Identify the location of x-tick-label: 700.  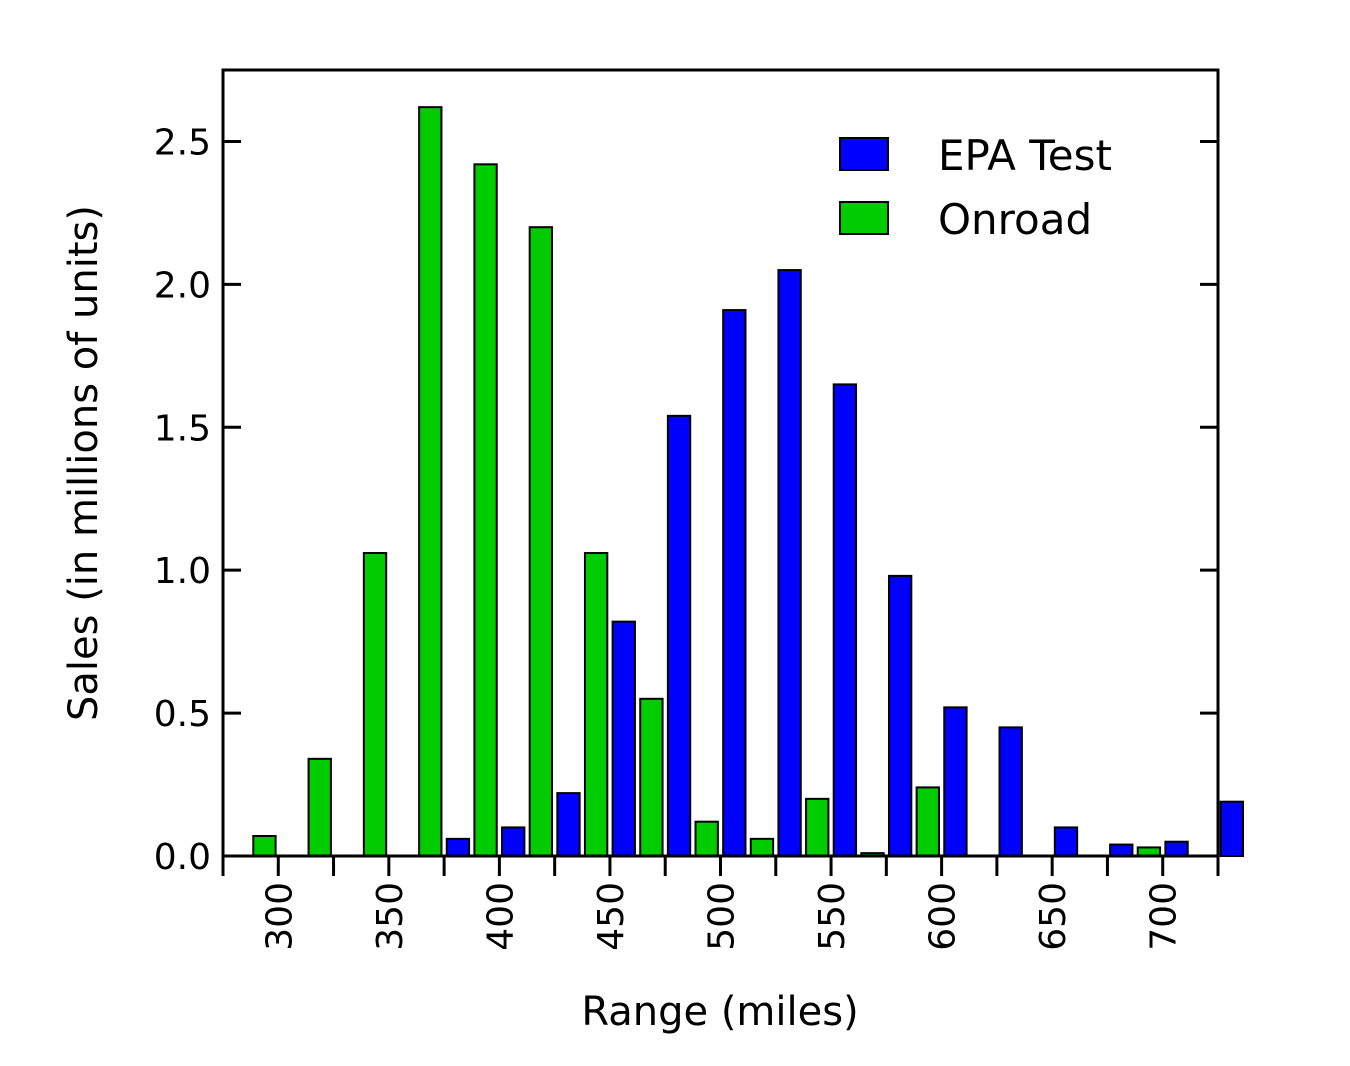
(1164, 916).